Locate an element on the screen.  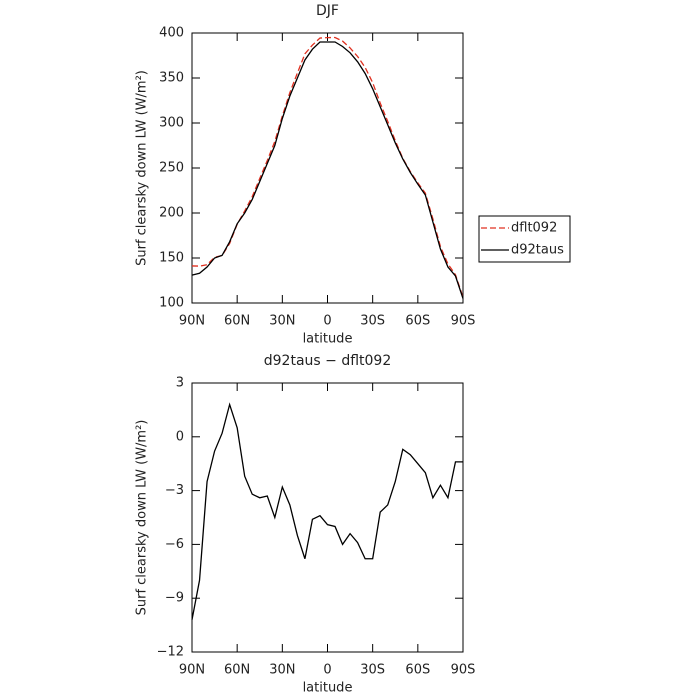
y-tick-label: −12 is located at coordinates (170, 652).